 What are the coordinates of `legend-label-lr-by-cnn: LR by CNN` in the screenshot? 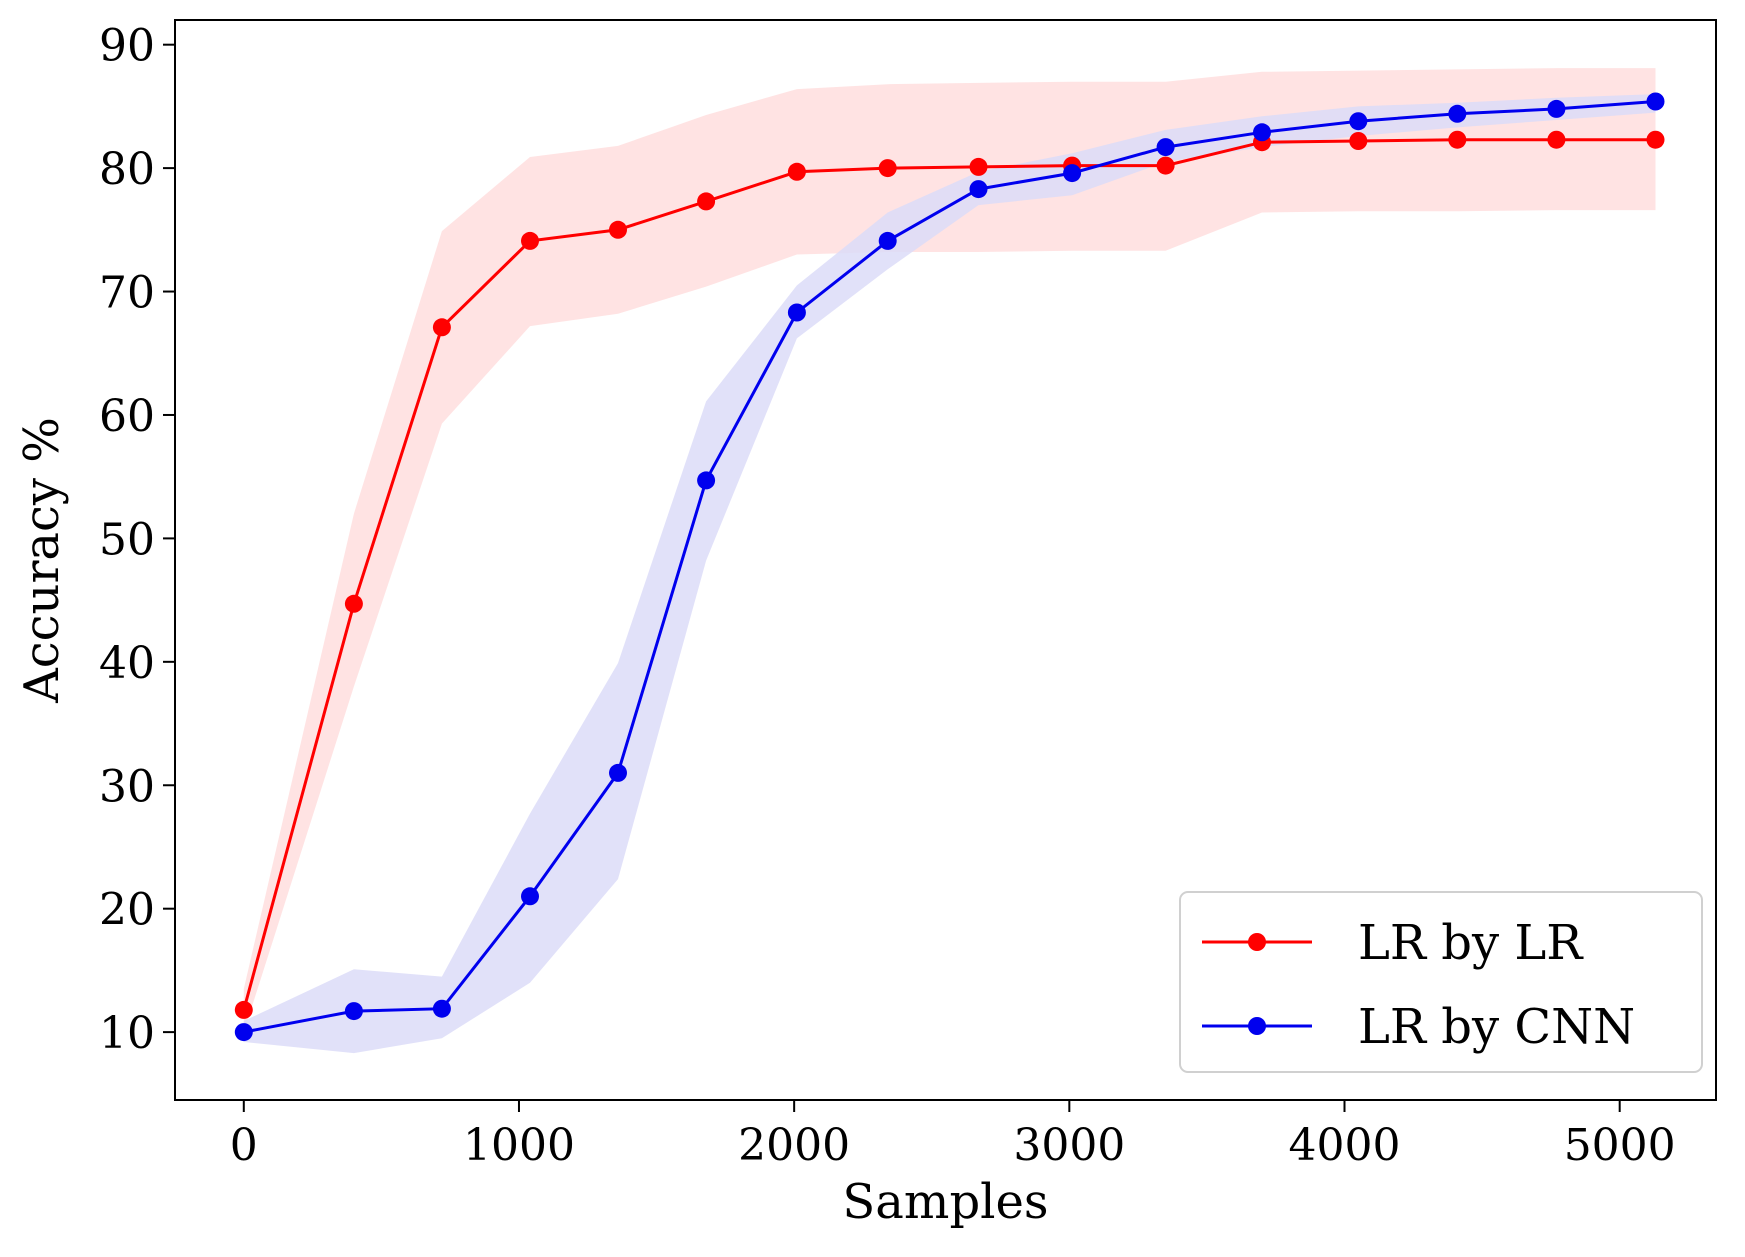 It's located at (1496, 1027).